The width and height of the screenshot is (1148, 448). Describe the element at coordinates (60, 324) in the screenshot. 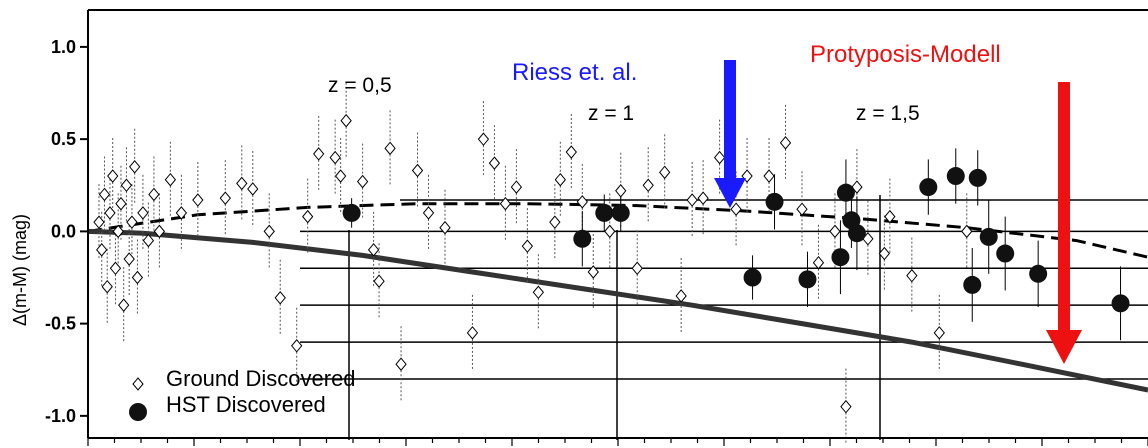

I see `y-tick-label: -0.5` at that location.